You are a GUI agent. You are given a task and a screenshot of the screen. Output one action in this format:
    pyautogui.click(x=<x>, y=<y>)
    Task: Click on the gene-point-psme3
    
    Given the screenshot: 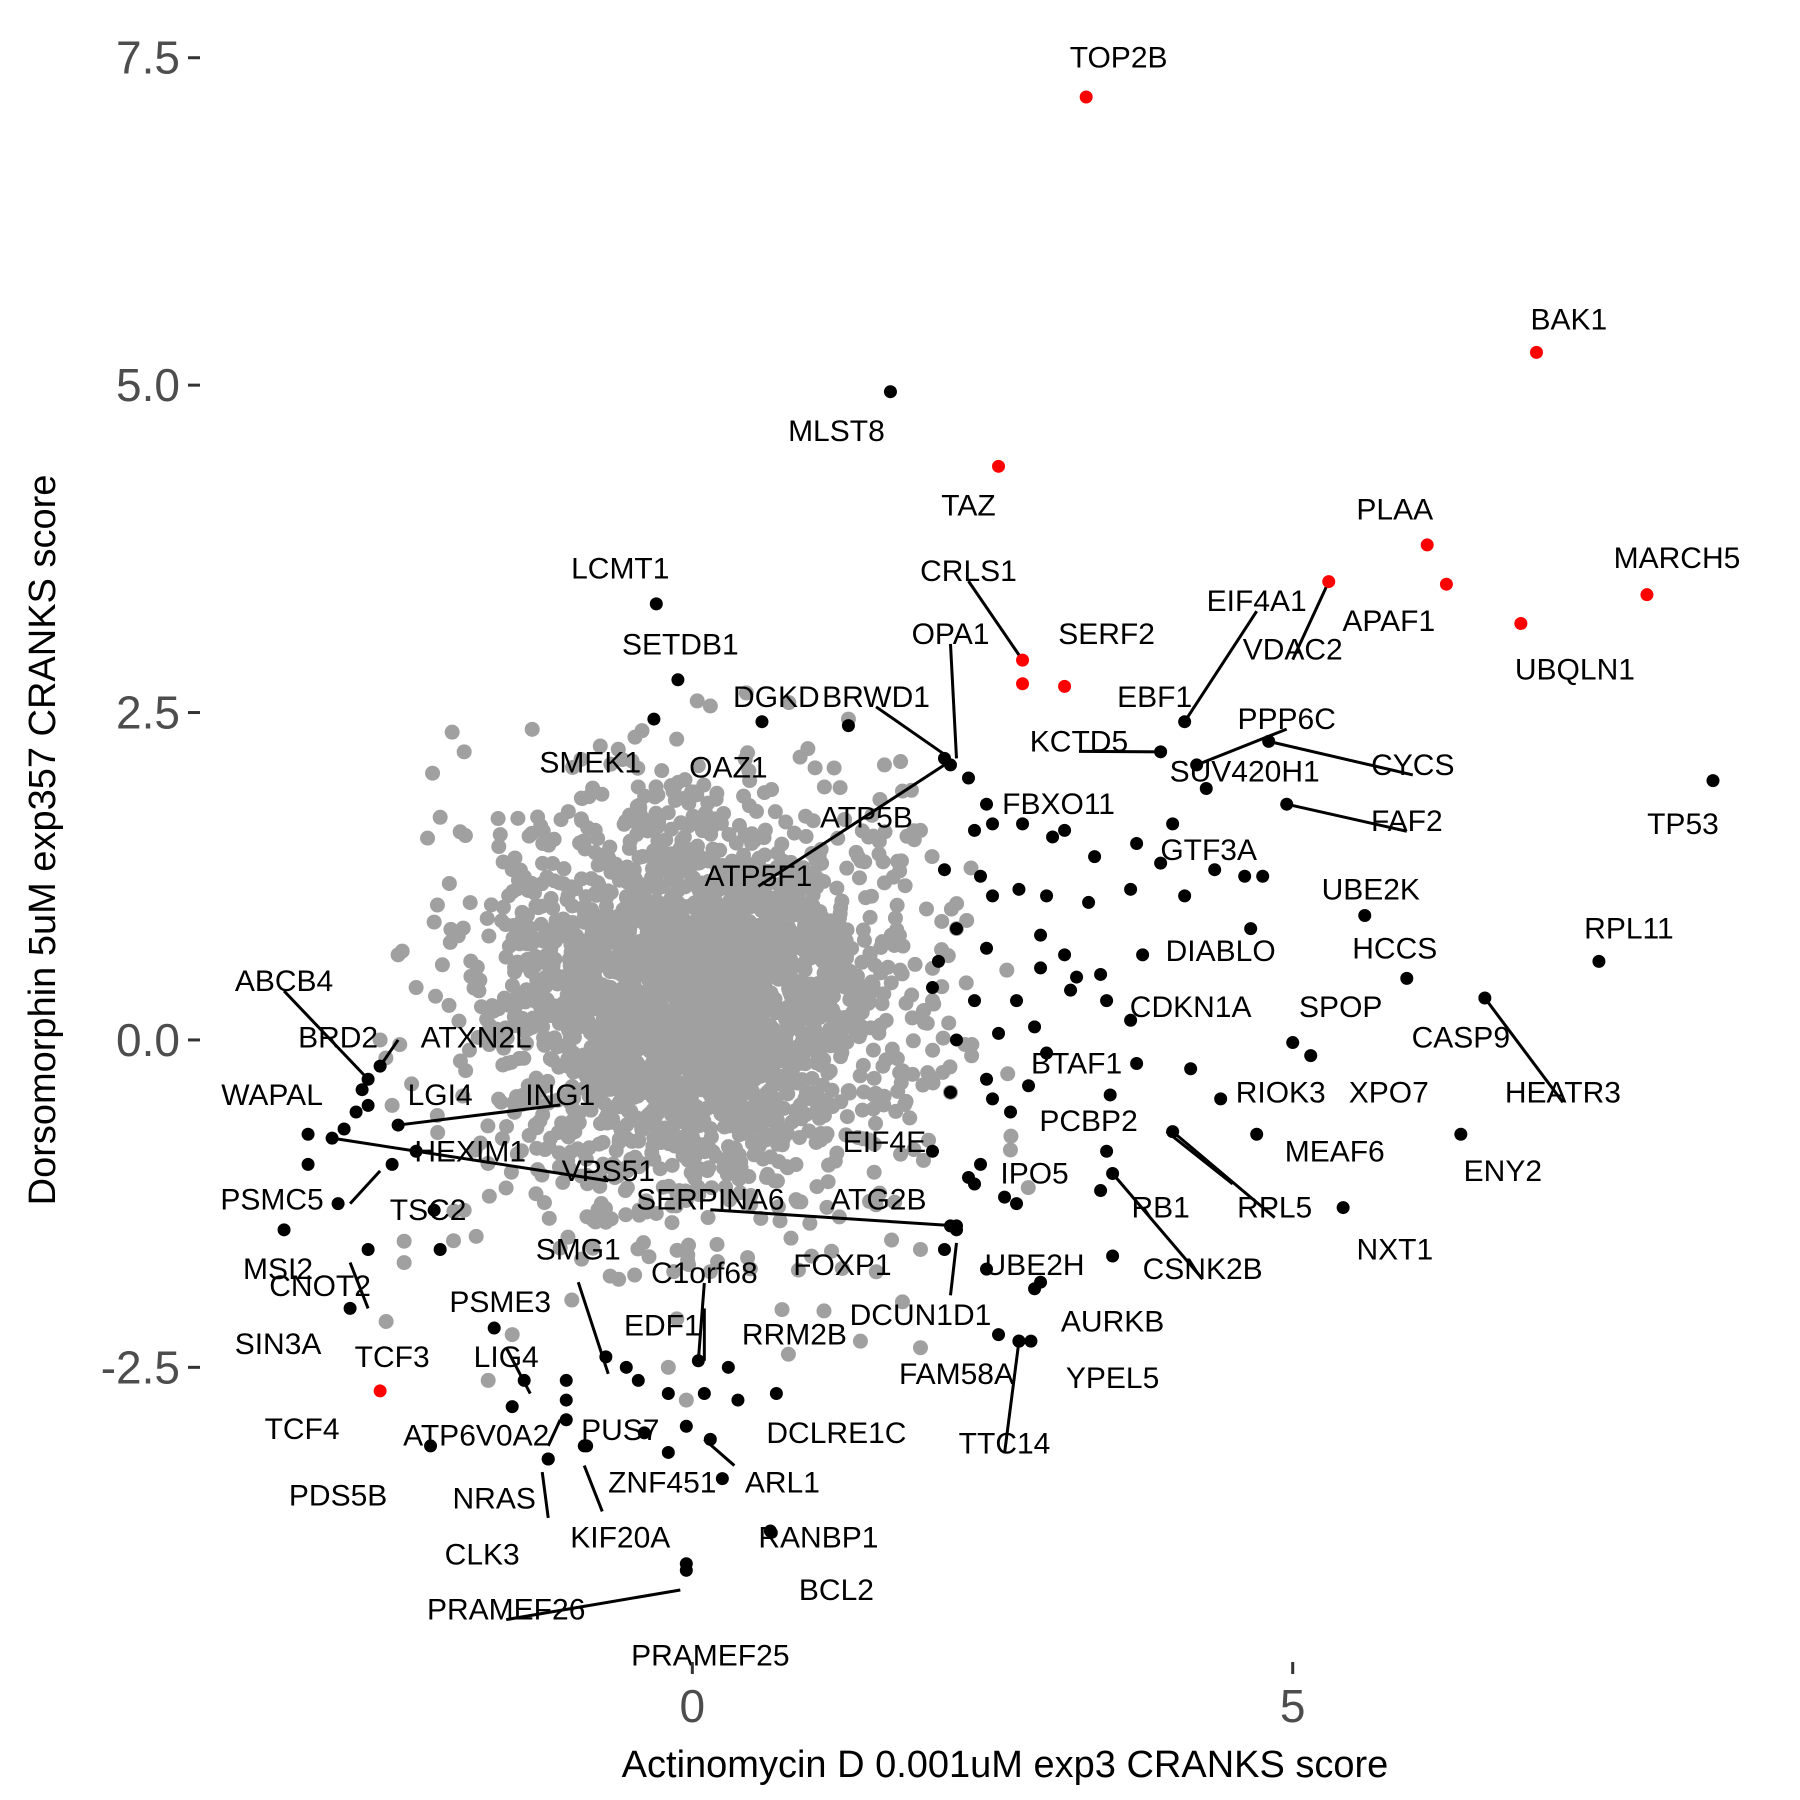 What is the action you would take?
    pyautogui.click(x=566, y=1380)
    